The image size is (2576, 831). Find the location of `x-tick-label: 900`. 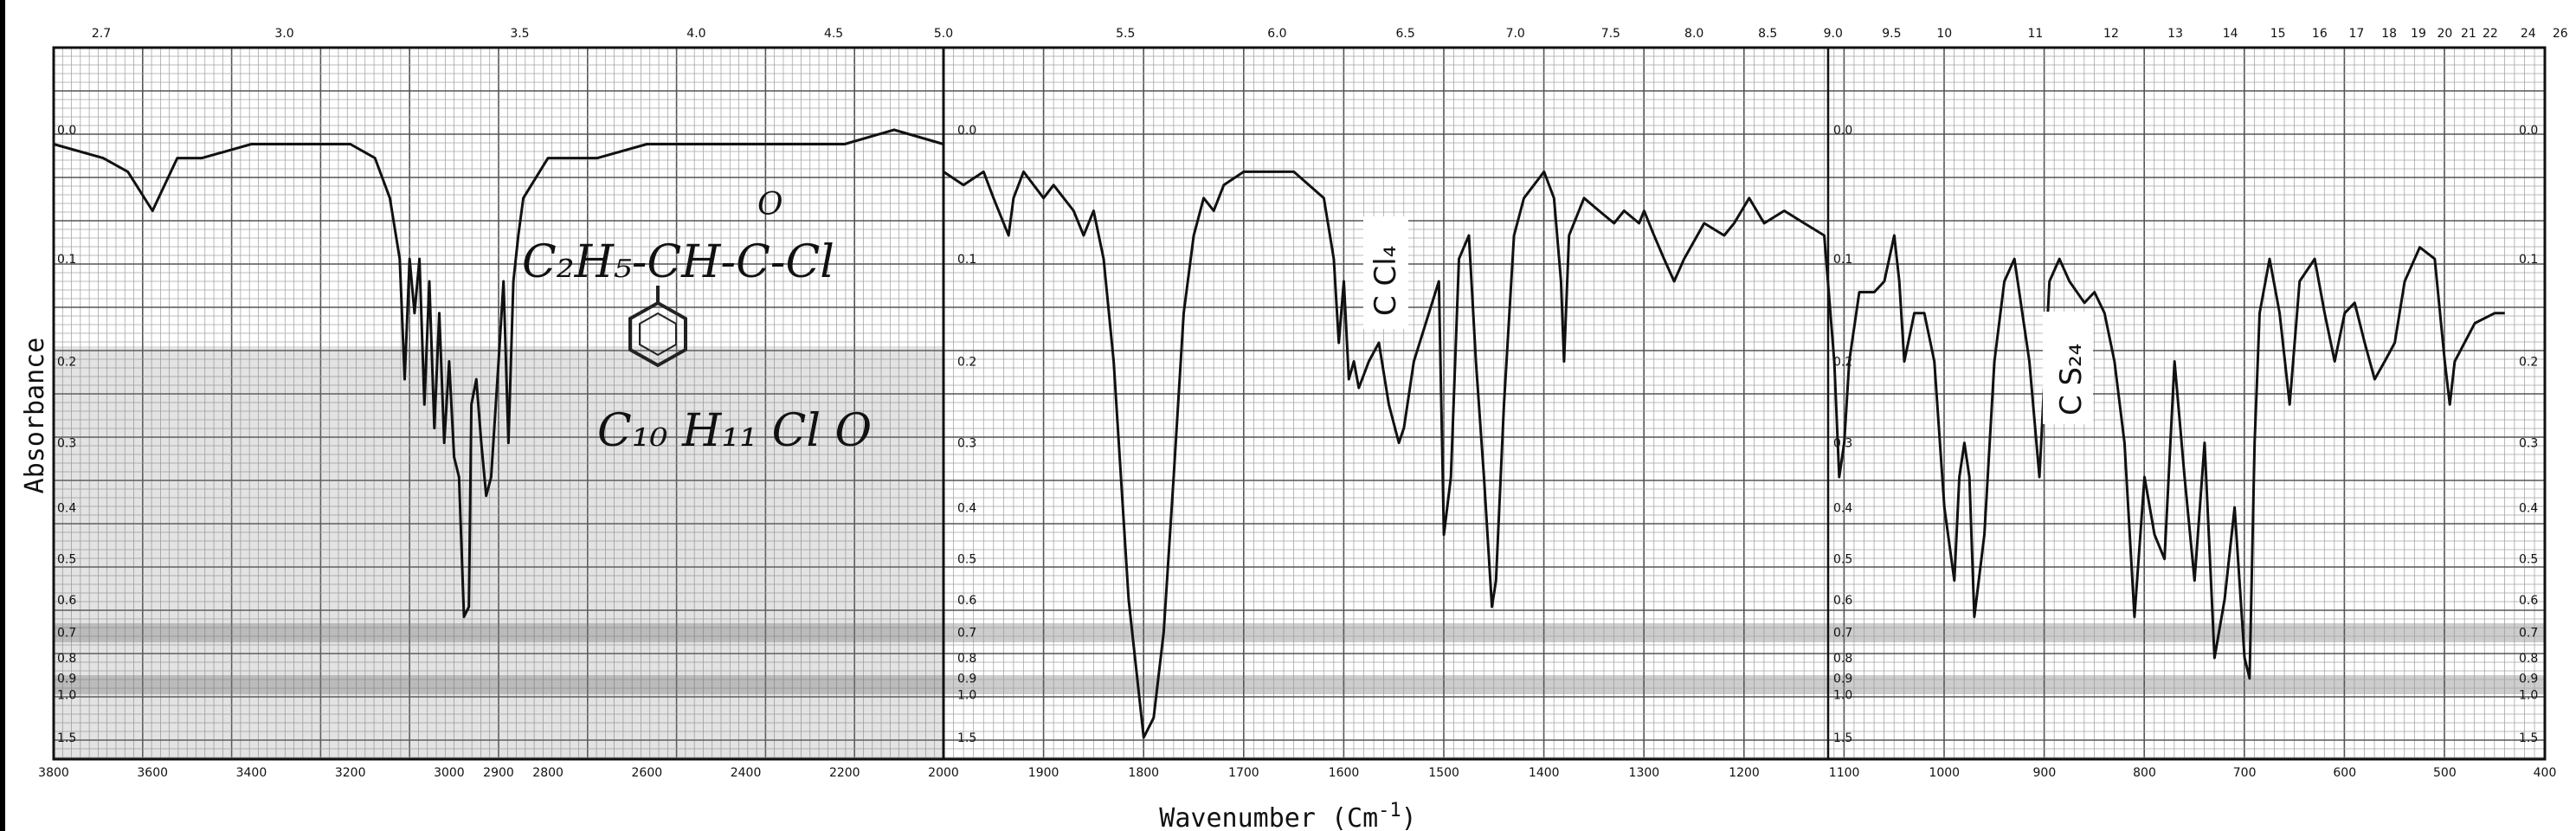

x-tick-label: 900 is located at coordinates (2045, 773).